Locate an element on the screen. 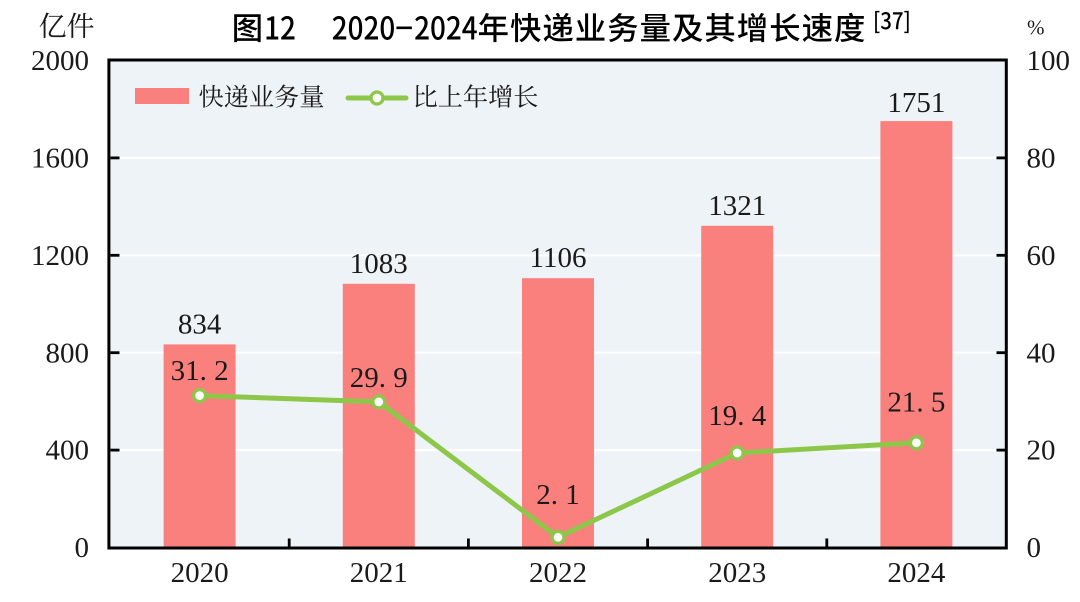 This screenshot has width=1080, height=602. svg-text: 1083 is located at coordinates (379, 264).